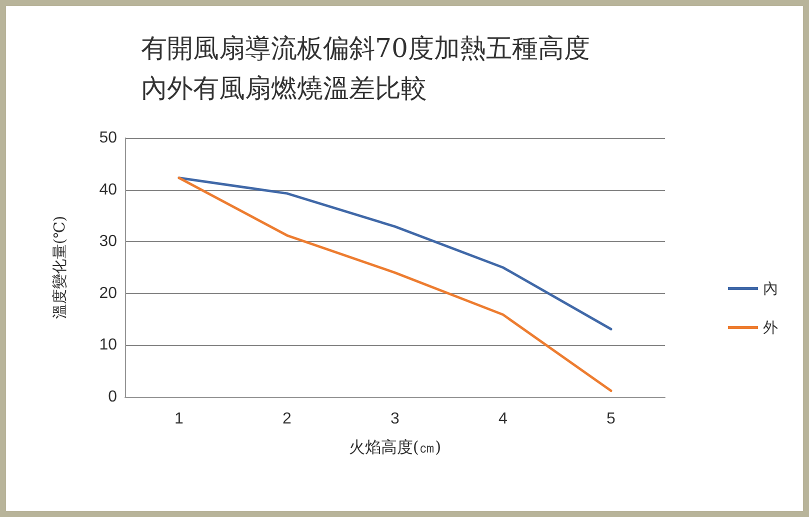  Describe the element at coordinates (365, 69) in the screenshot. I see `chart-title: 有開風扇導流板偏斜70度加熱五種高度內外有風扇燃燒溫差比較` at that location.